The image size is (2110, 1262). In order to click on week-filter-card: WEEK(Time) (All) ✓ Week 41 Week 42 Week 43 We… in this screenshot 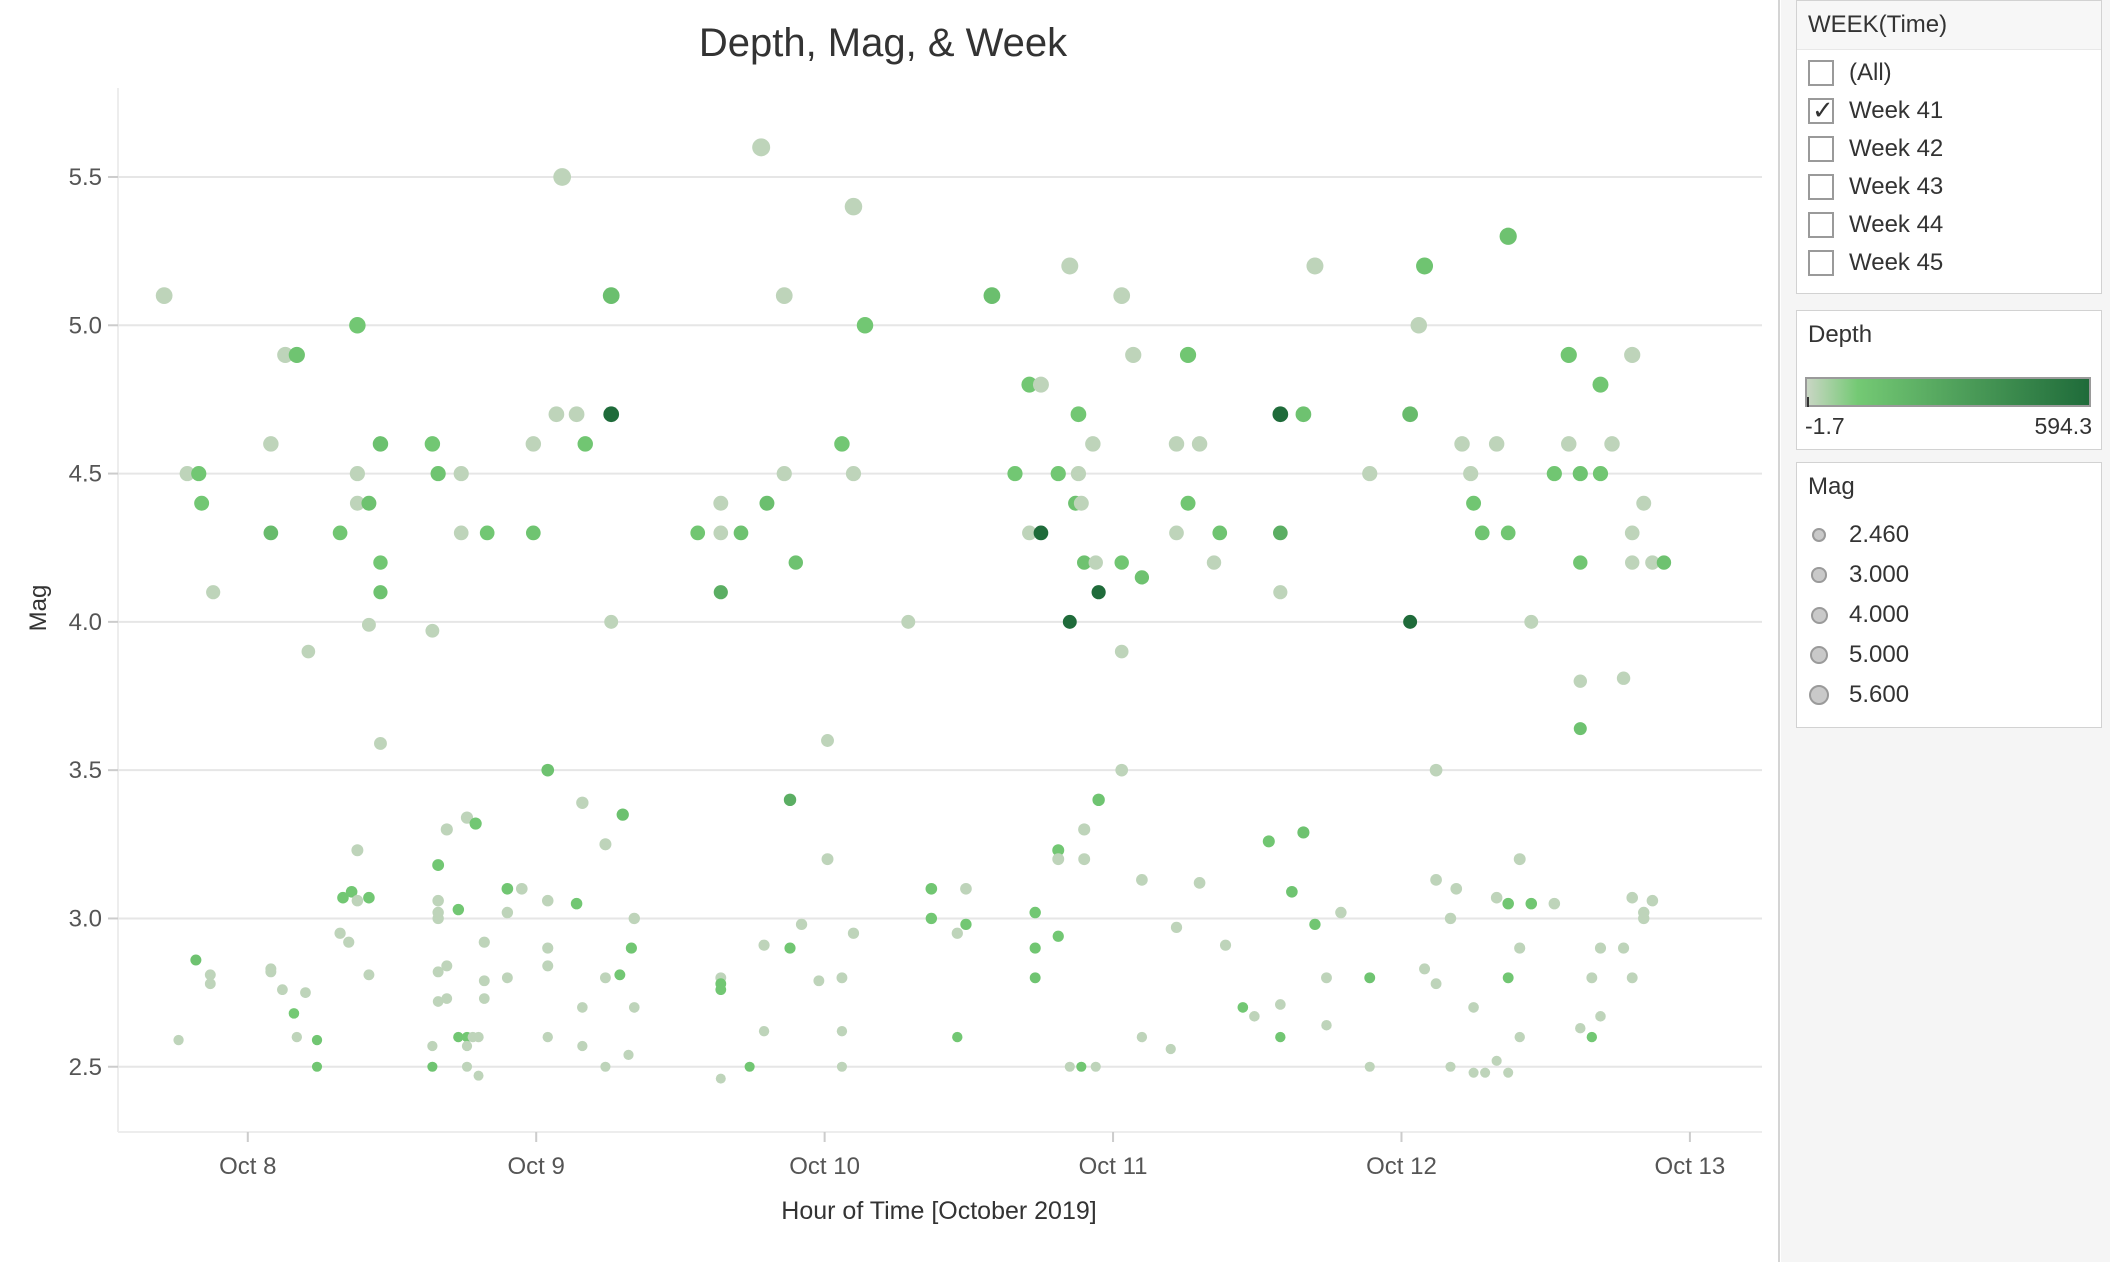, I will do `click(1949, 147)`.